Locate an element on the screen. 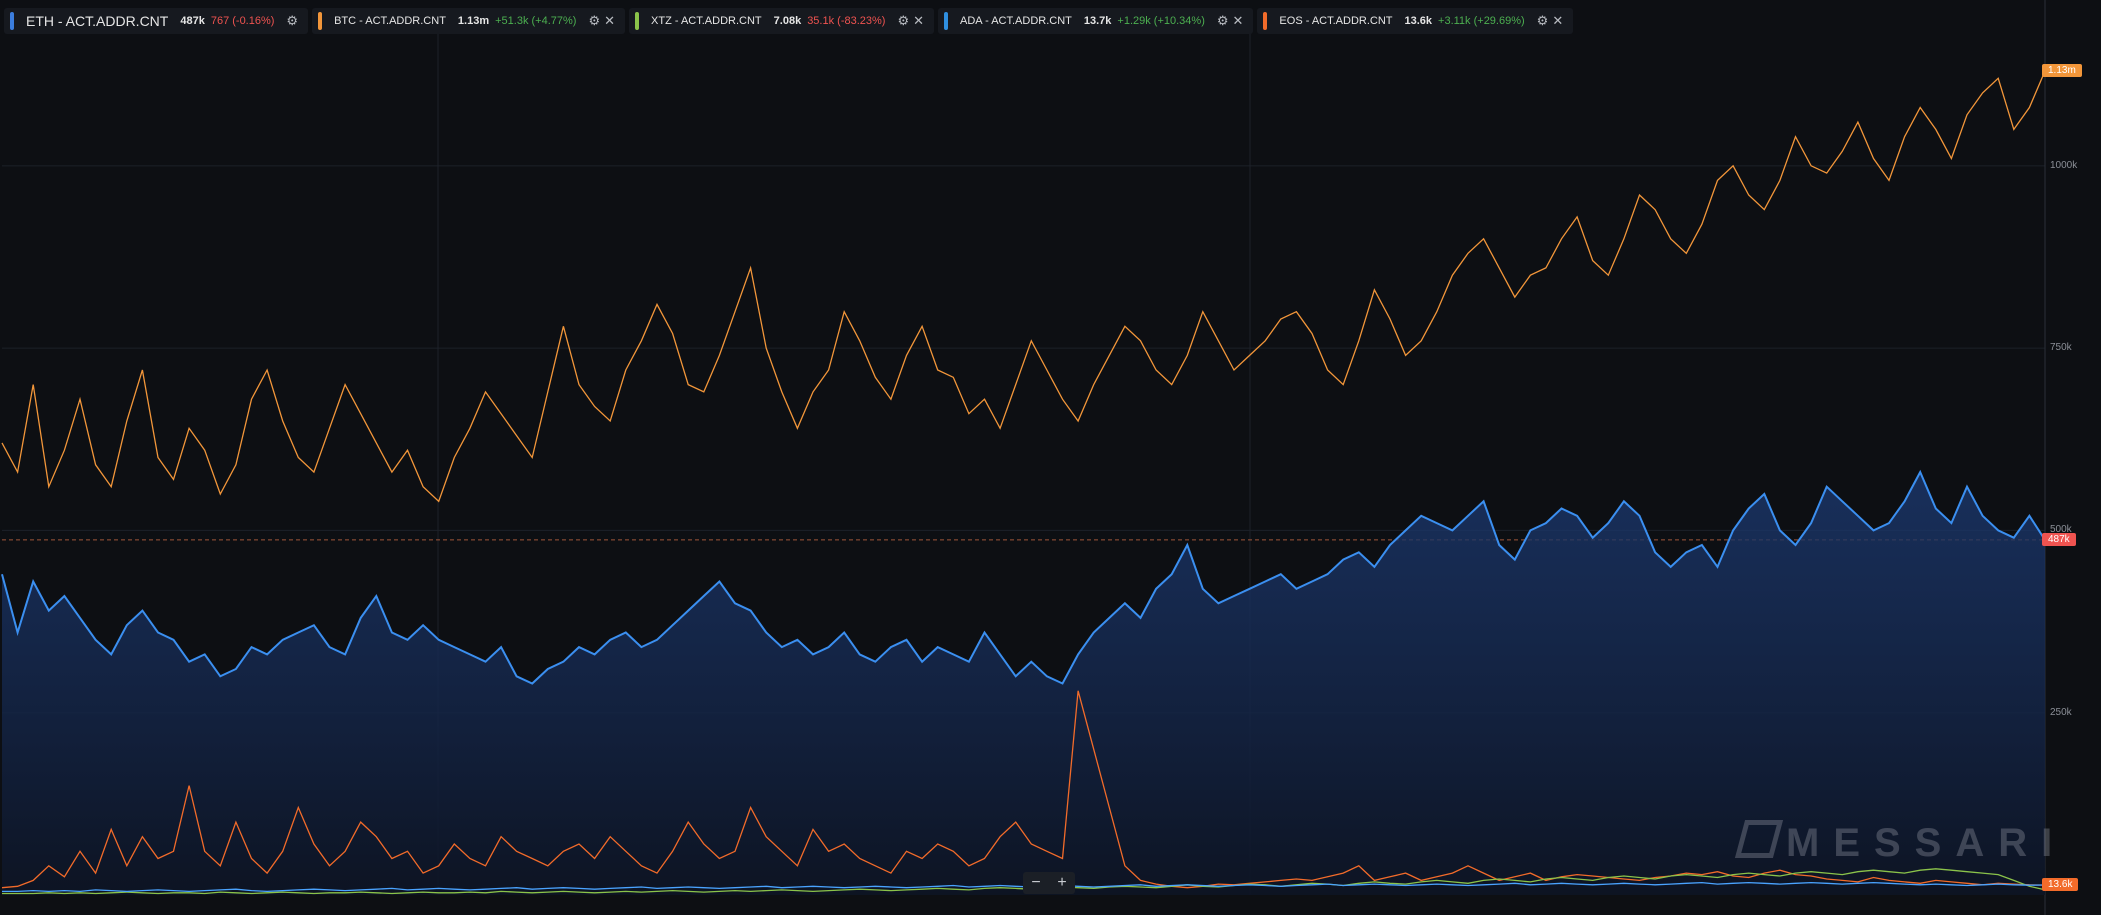 The image size is (2101, 915). series-name: BTC - ACT.ADDR.CNT is located at coordinates (390, 21).